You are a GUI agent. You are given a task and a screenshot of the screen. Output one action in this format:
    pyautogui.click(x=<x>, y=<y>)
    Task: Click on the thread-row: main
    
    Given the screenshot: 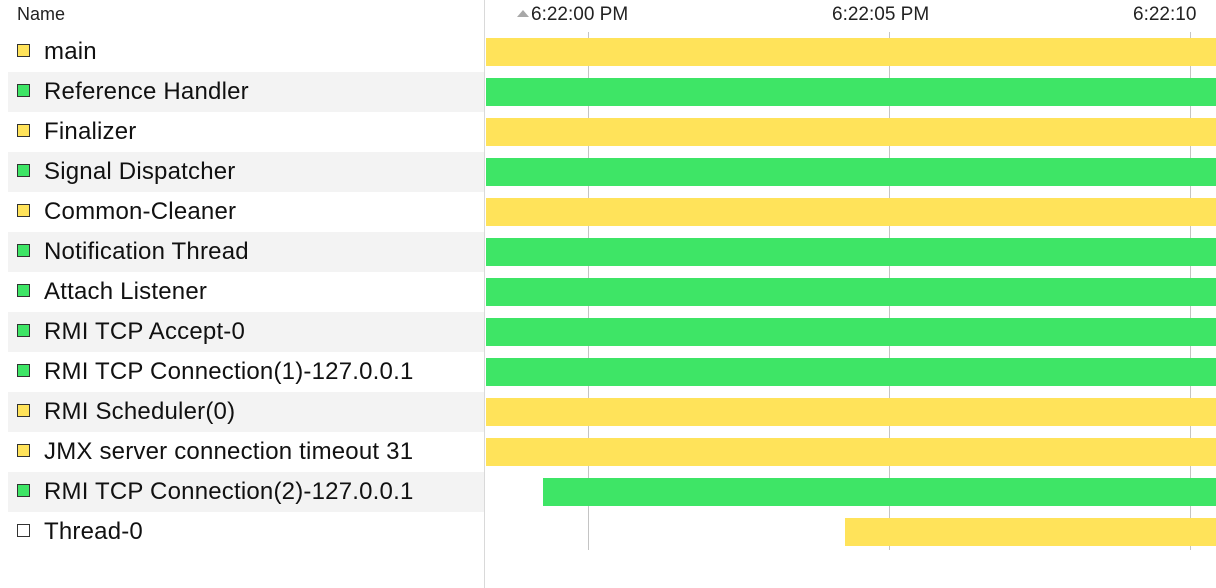 What is the action you would take?
    pyautogui.click(x=608, y=52)
    